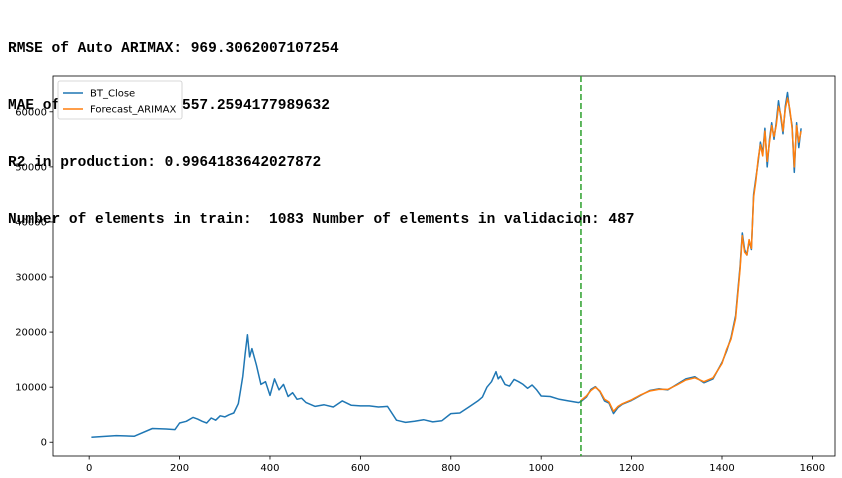  Describe the element at coordinates (31, 222) in the screenshot. I see `y-tick-label: 40000` at that location.